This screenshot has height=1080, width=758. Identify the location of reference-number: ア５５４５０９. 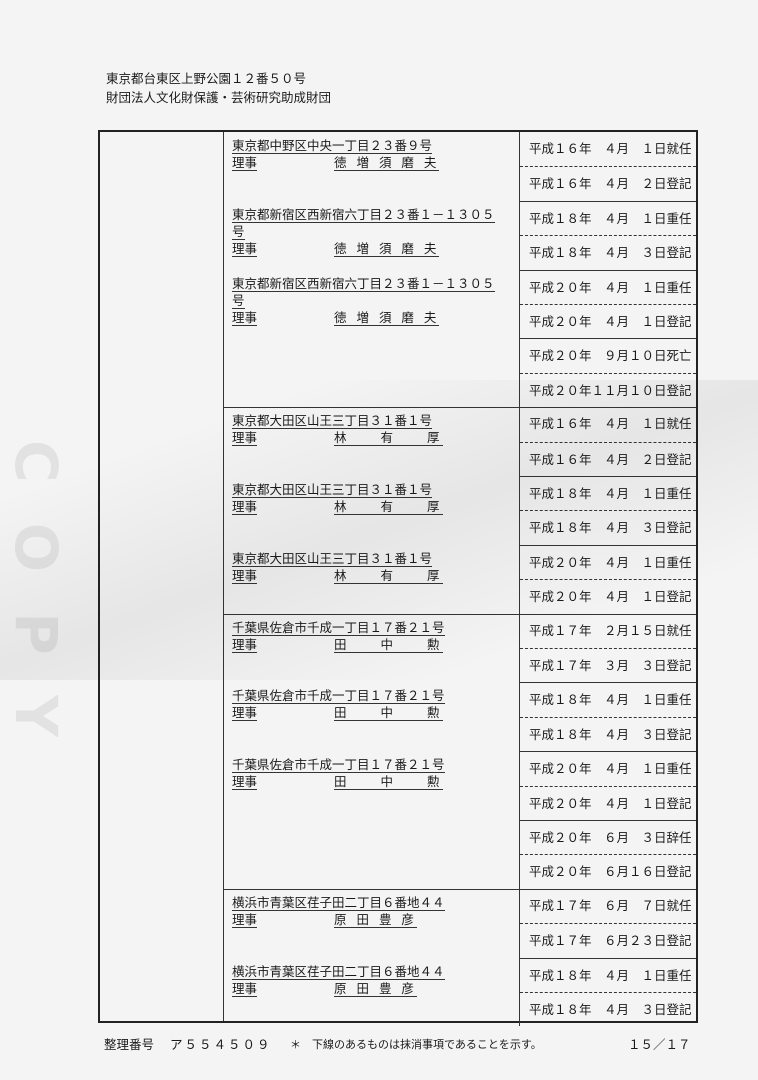
(221, 1044).